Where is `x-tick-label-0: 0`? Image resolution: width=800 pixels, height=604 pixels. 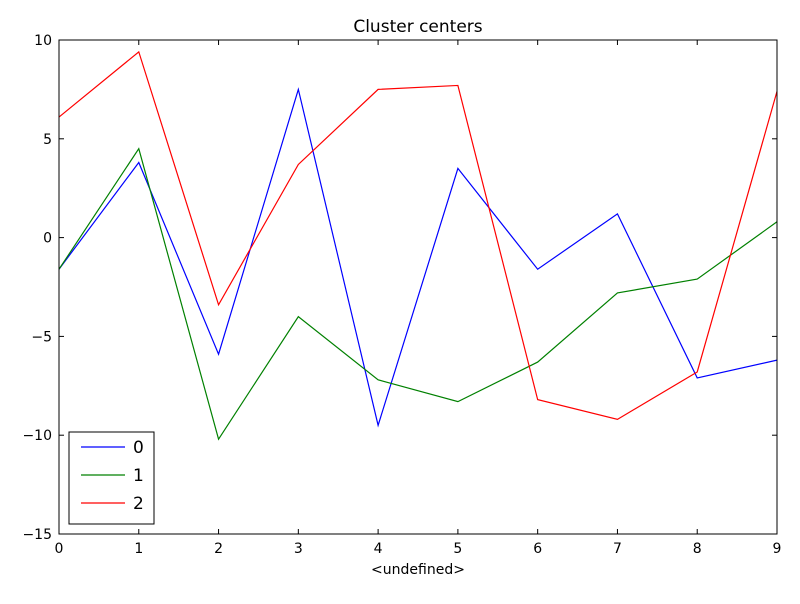 x-tick-label-0: 0 is located at coordinates (59, 549).